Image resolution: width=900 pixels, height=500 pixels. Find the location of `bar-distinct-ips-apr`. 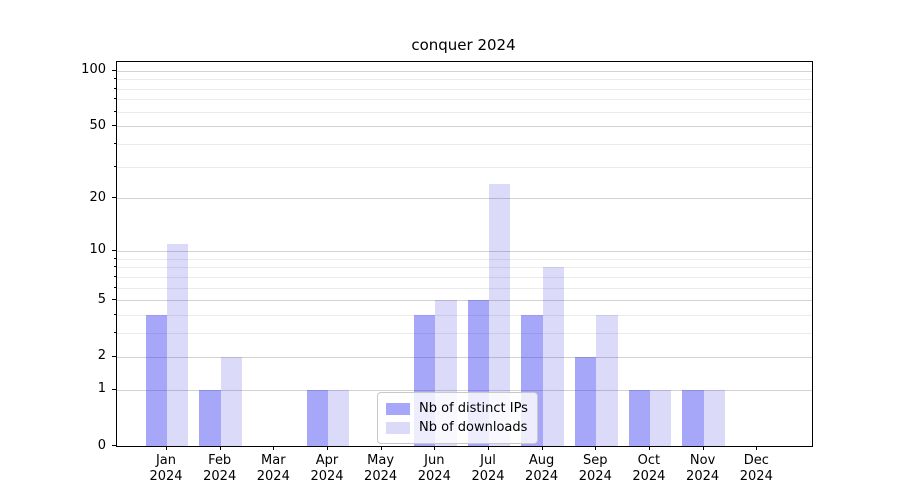

bar-distinct-ips-apr is located at coordinates (317, 417).